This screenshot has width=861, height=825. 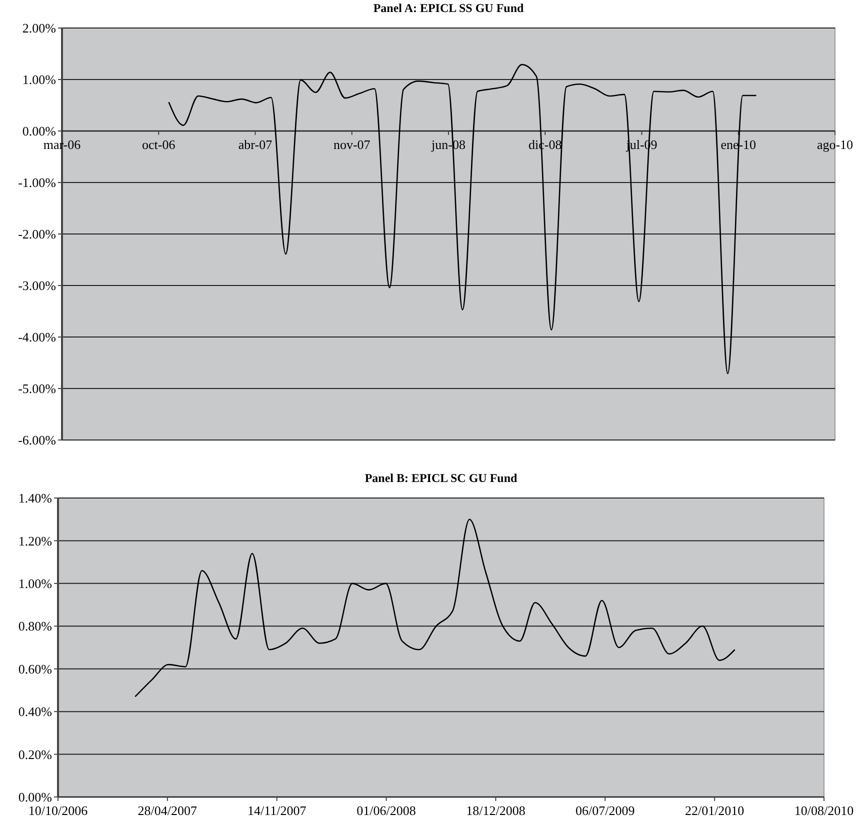 I want to click on x-tick-label: 06/07/2009, so click(x=605, y=810).